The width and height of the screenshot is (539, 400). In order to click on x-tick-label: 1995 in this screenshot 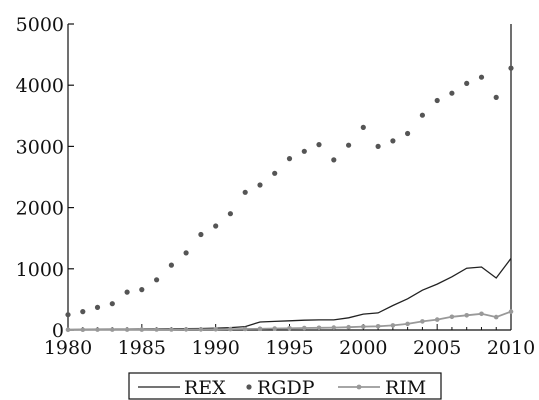, I will do `click(289, 348)`.